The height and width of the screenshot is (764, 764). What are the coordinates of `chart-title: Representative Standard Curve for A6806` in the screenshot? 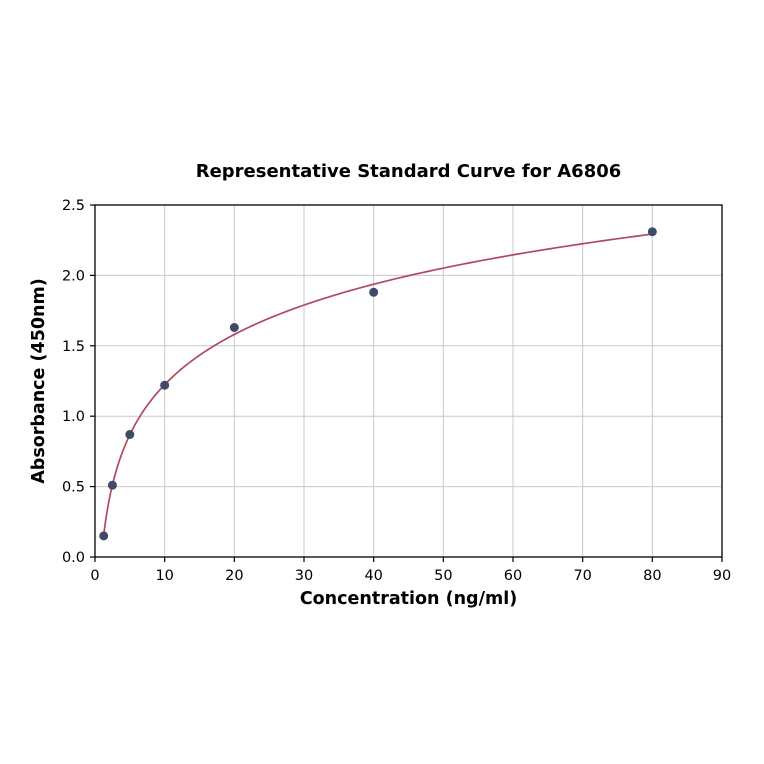 It's located at (408, 171).